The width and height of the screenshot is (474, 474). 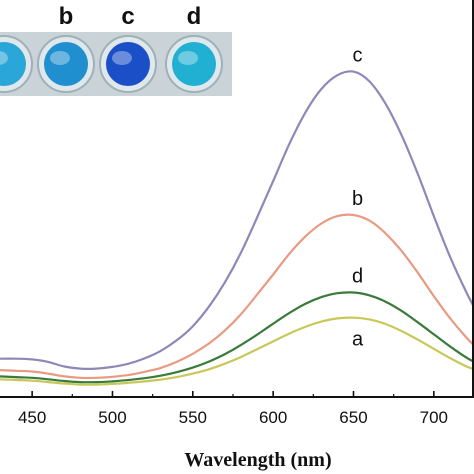 What do you see at coordinates (112, 417) in the screenshot?
I see `x-tick-label-500: 500` at bounding box center [112, 417].